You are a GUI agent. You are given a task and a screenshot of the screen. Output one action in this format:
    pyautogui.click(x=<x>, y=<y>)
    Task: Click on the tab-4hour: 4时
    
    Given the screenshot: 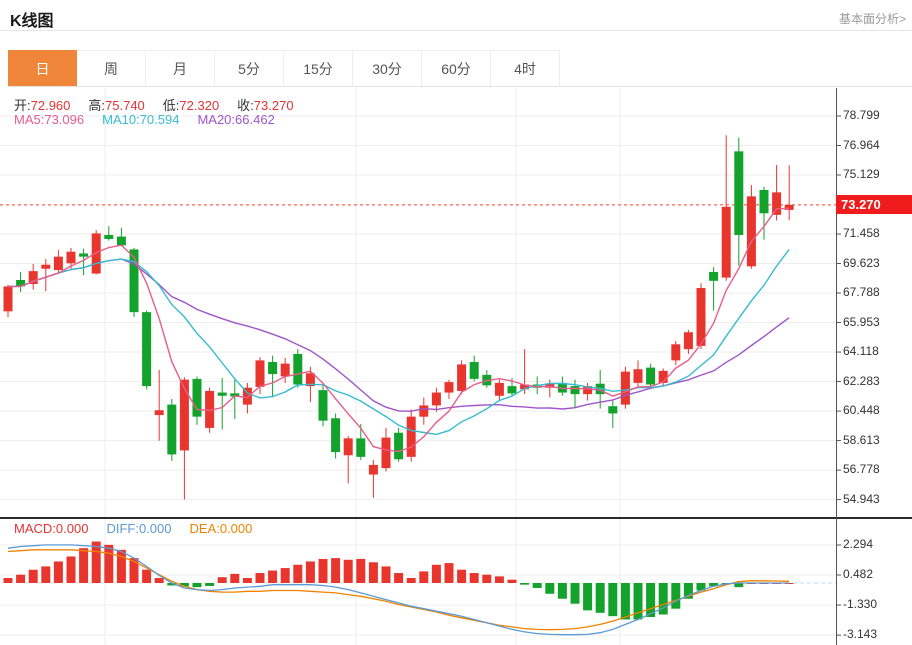 What is the action you would take?
    pyautogui.click(x=525, y=68)
    